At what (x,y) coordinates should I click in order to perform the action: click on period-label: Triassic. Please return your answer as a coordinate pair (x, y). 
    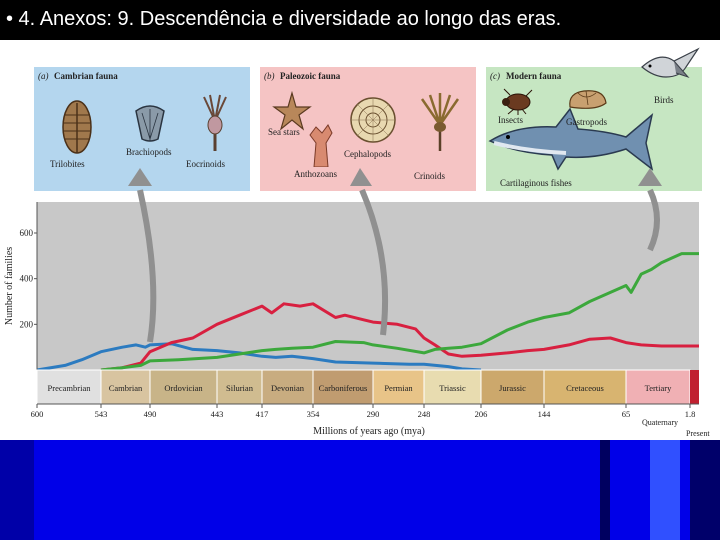
    Looking at the image, I should click on (452, 388).